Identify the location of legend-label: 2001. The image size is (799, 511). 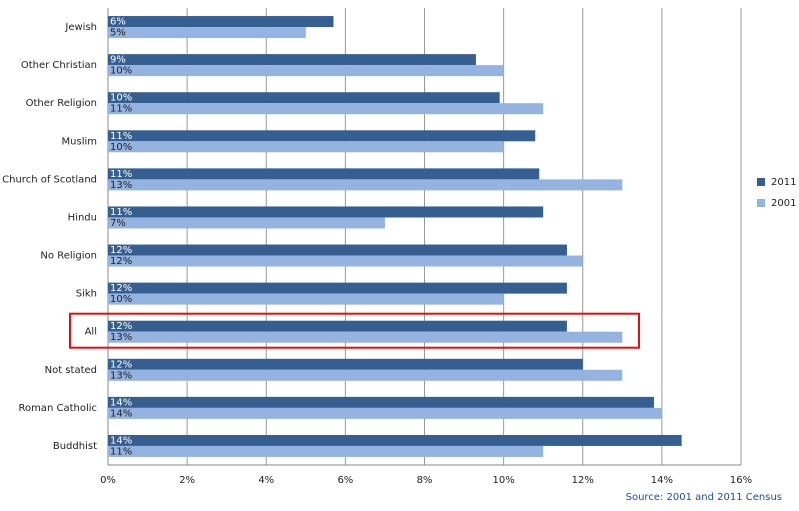
(783, 203).